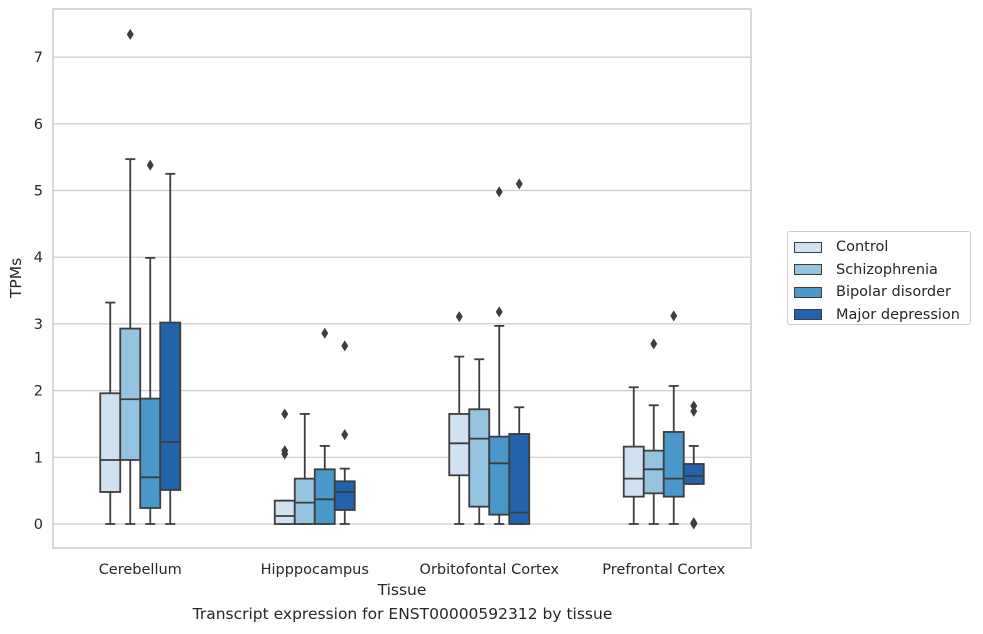  What do you see at coordinates (663, 570) in the screenshot?
I see `x-tick-label: Prefrontal Cortex` at bounding box center [663, 570].